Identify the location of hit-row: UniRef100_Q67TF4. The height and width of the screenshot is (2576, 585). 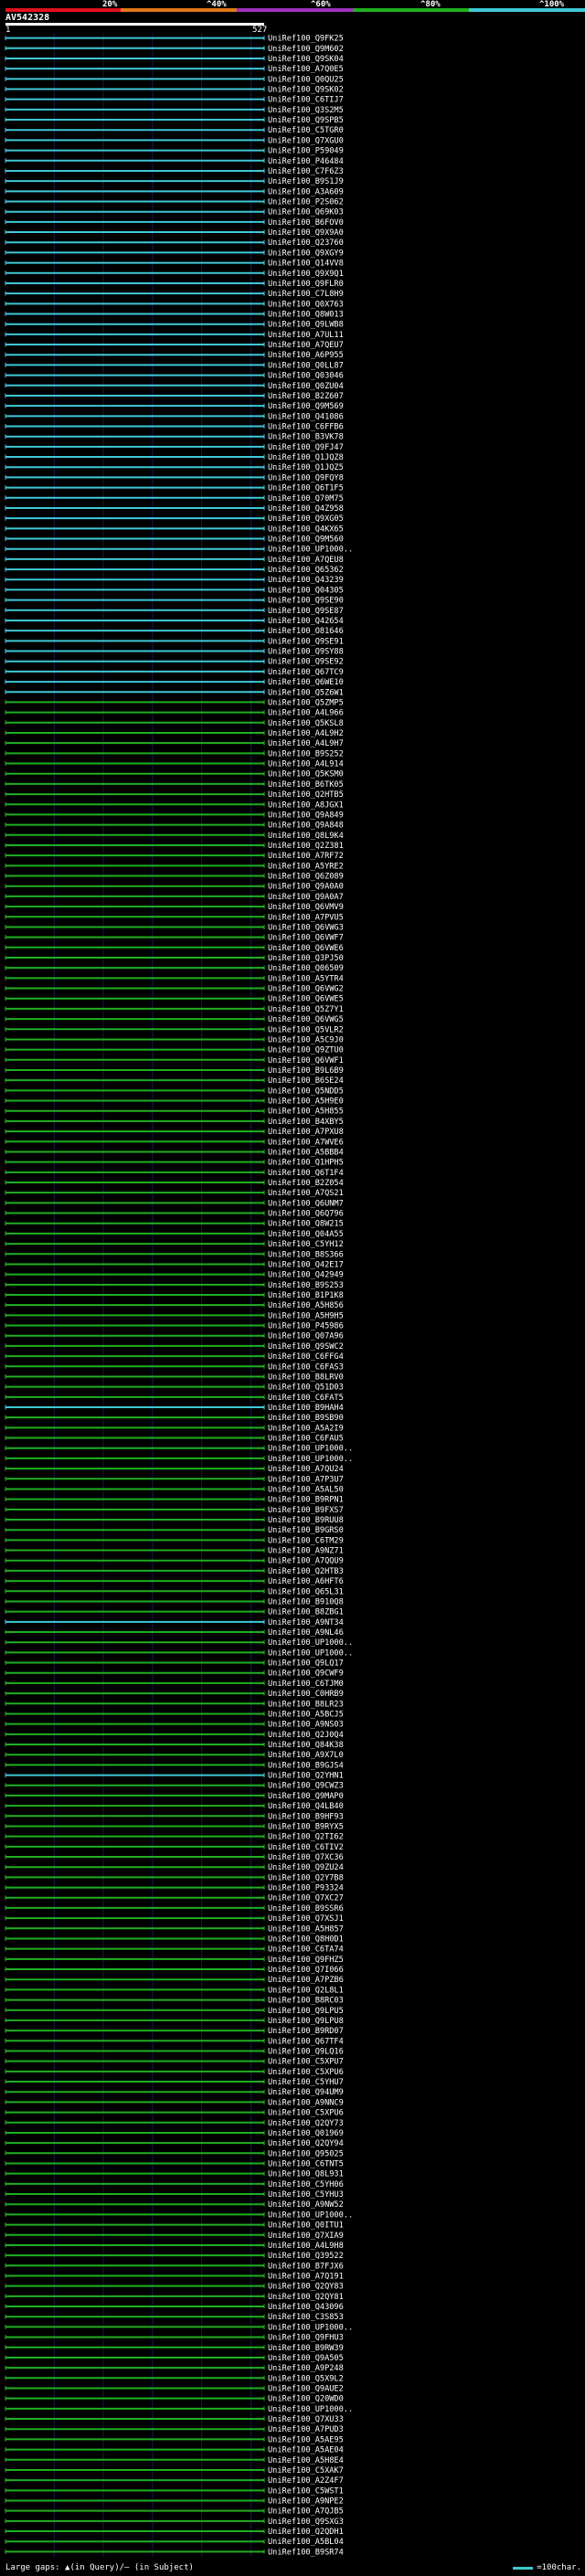
(175, 2041).